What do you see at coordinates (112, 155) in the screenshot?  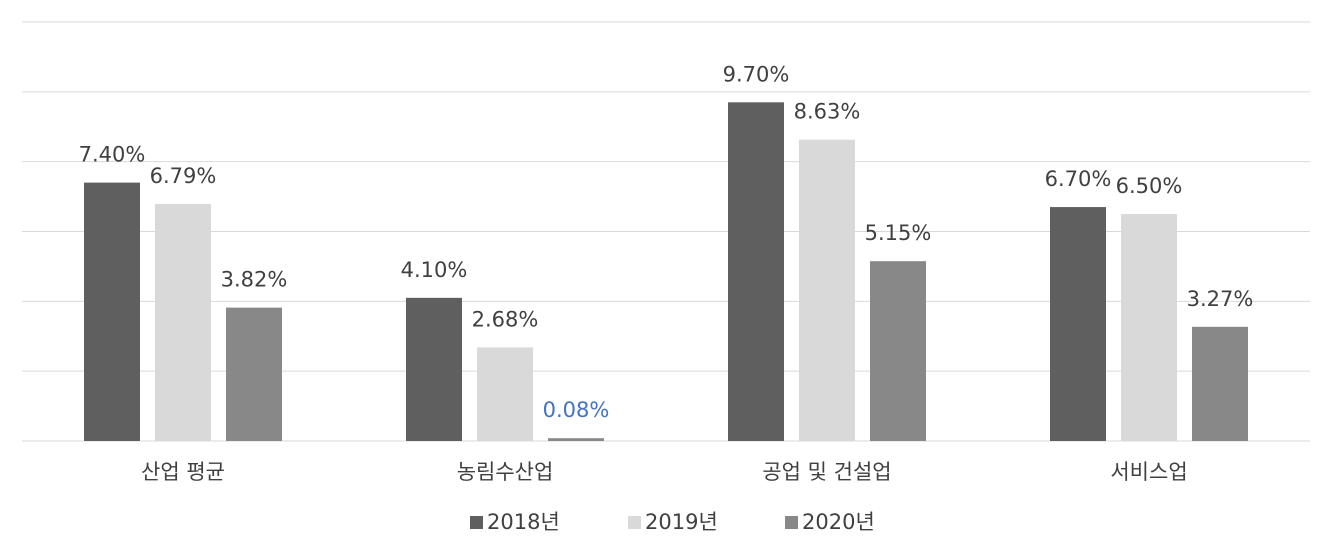 I see `data-label: 7.40%` at bounding box center [112, 155].